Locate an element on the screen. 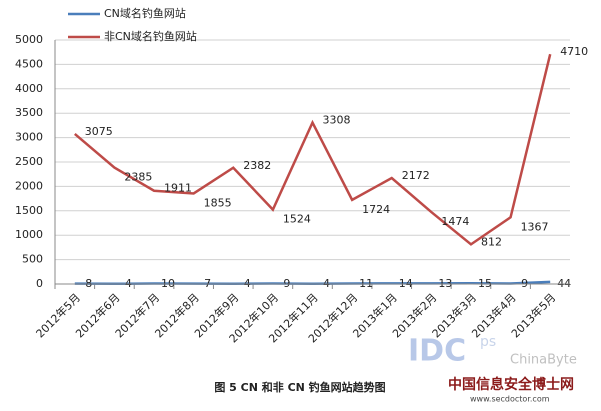 This screenshot has height=411, width=601. y-tick-label: 4500 is located at coordinates (29, 63).